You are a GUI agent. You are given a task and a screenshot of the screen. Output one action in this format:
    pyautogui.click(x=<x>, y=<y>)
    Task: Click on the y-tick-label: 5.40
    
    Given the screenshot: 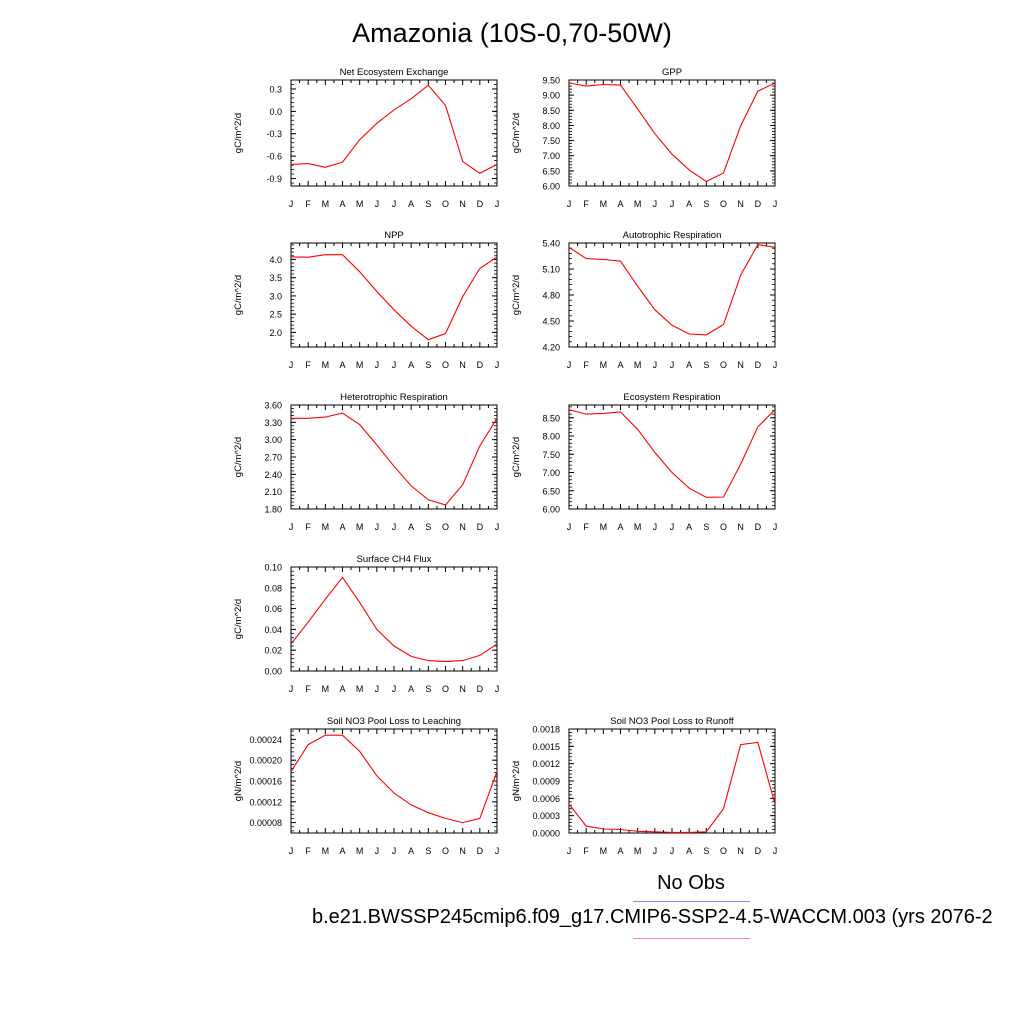 What is the action you would take?
    pyautogui.click(x=551, y=244)
    